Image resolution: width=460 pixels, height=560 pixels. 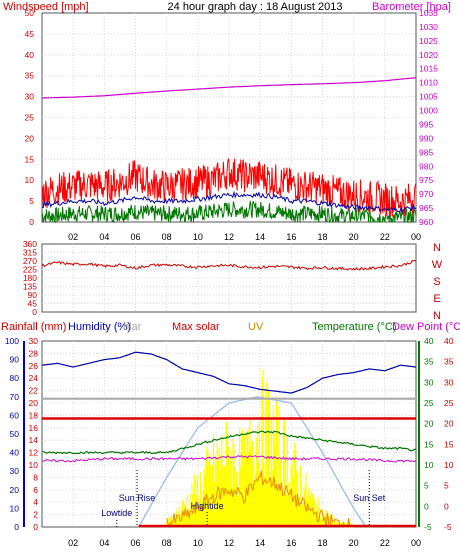 I want to click on barometer-tick-label: 1030, so click(x=428, y=27).